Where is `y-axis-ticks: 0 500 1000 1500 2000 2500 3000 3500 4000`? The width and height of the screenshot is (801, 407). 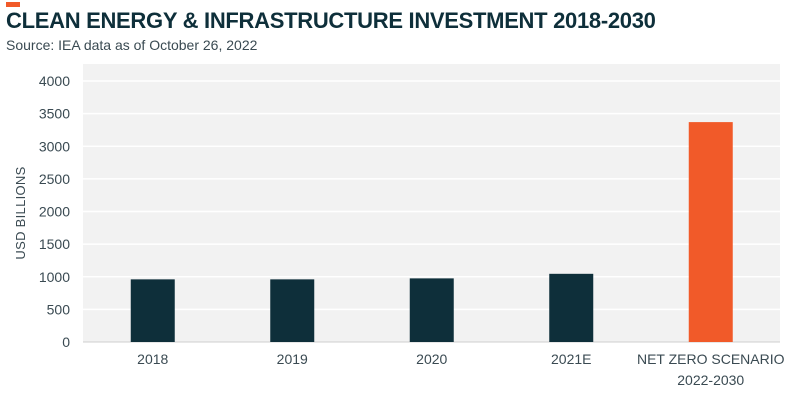 y-axis-ticks: 0 500 1000 1500 2000 2500 3000 3500 4000 is located at coordinates (54, 211).